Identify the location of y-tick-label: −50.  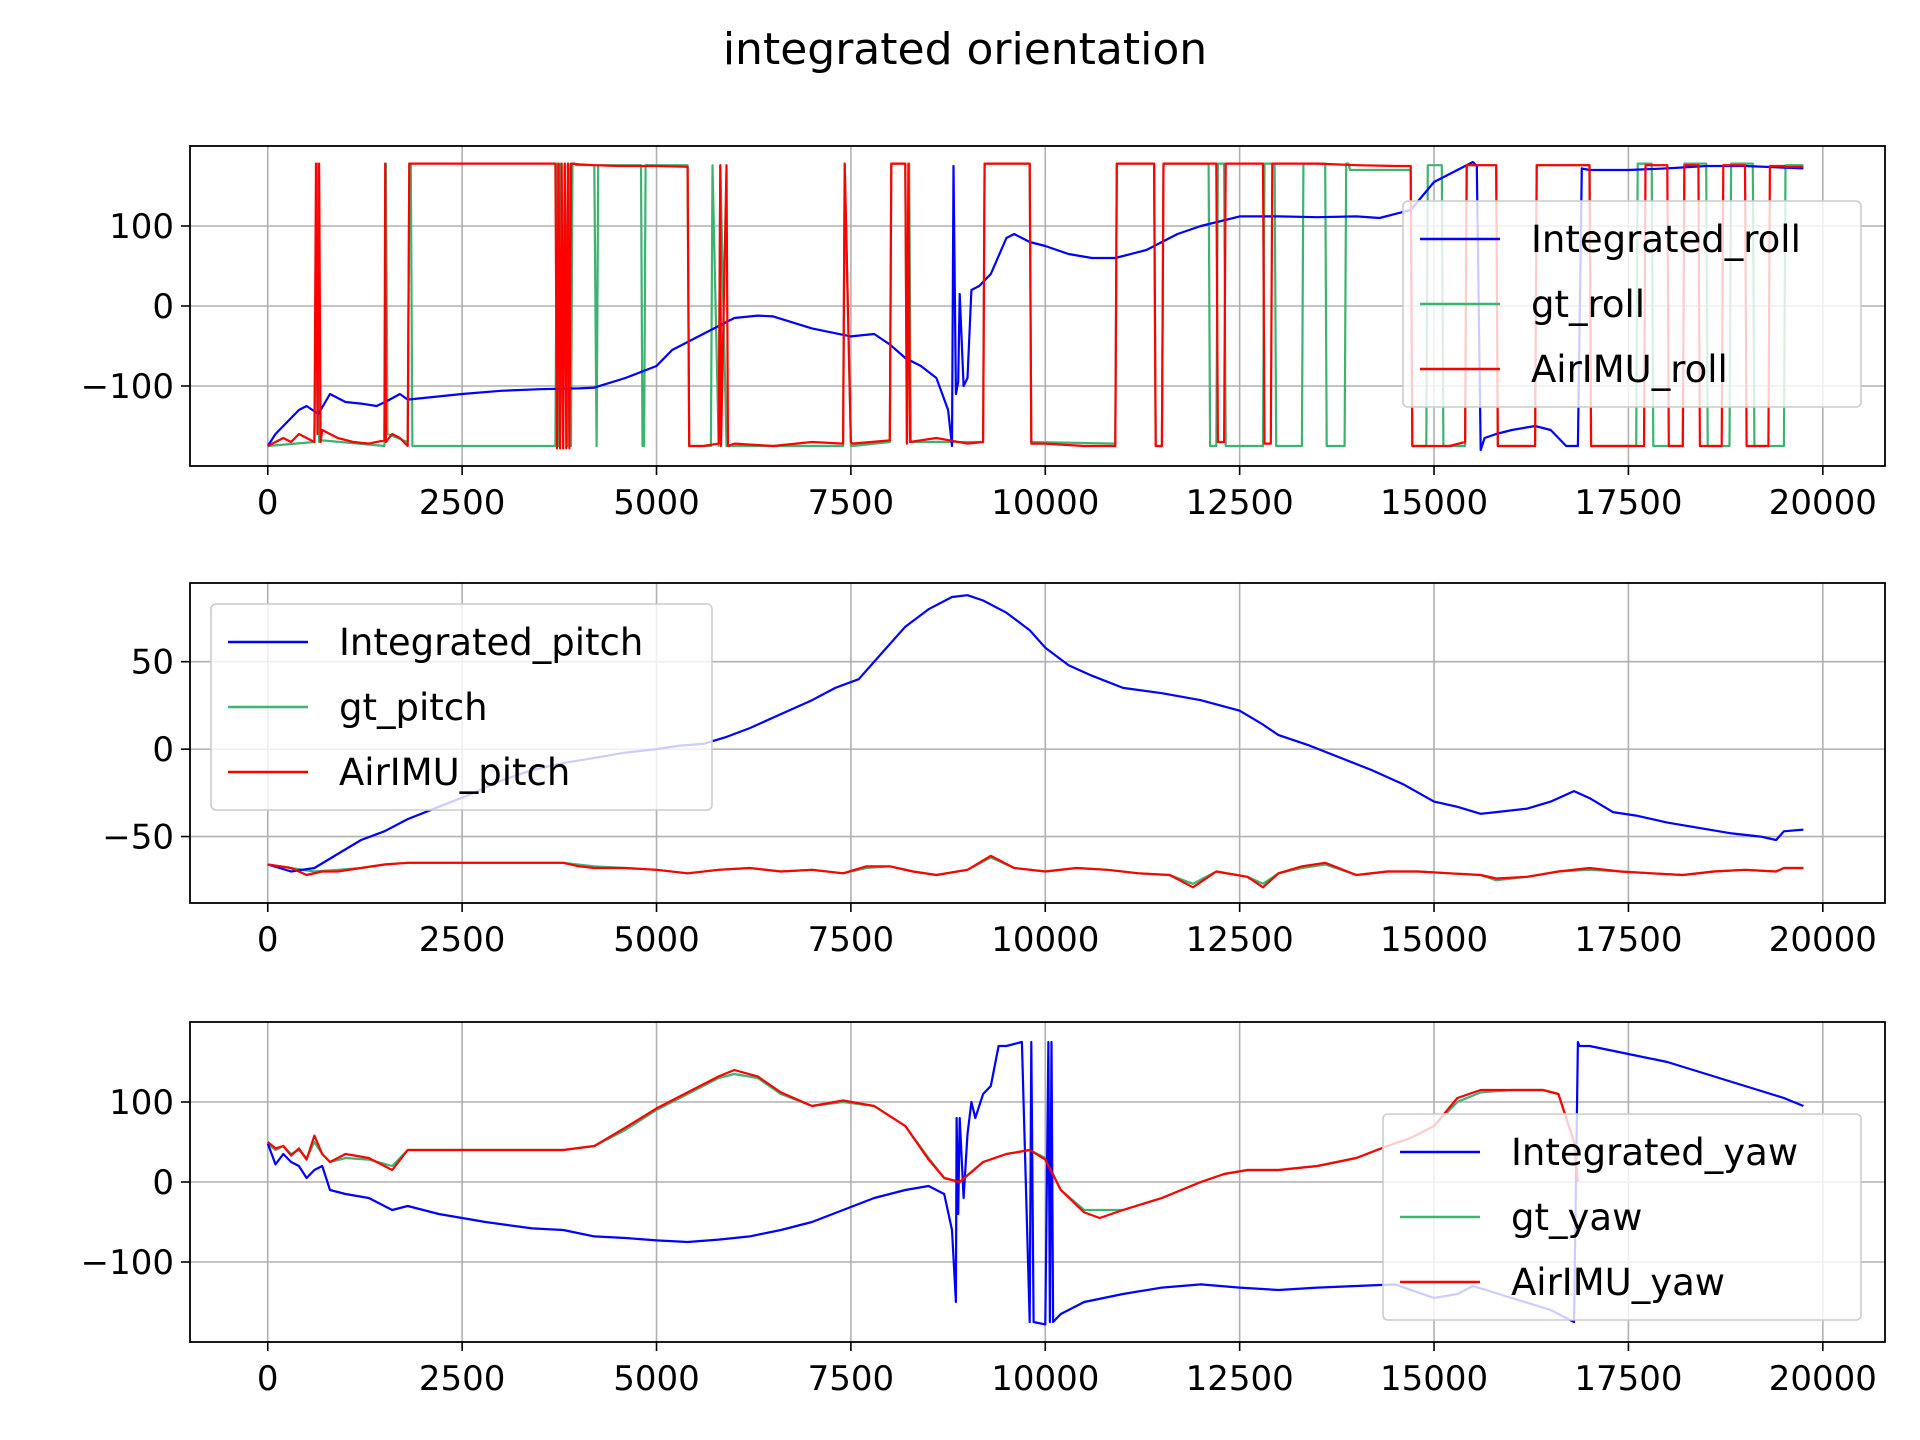
(138, 838).